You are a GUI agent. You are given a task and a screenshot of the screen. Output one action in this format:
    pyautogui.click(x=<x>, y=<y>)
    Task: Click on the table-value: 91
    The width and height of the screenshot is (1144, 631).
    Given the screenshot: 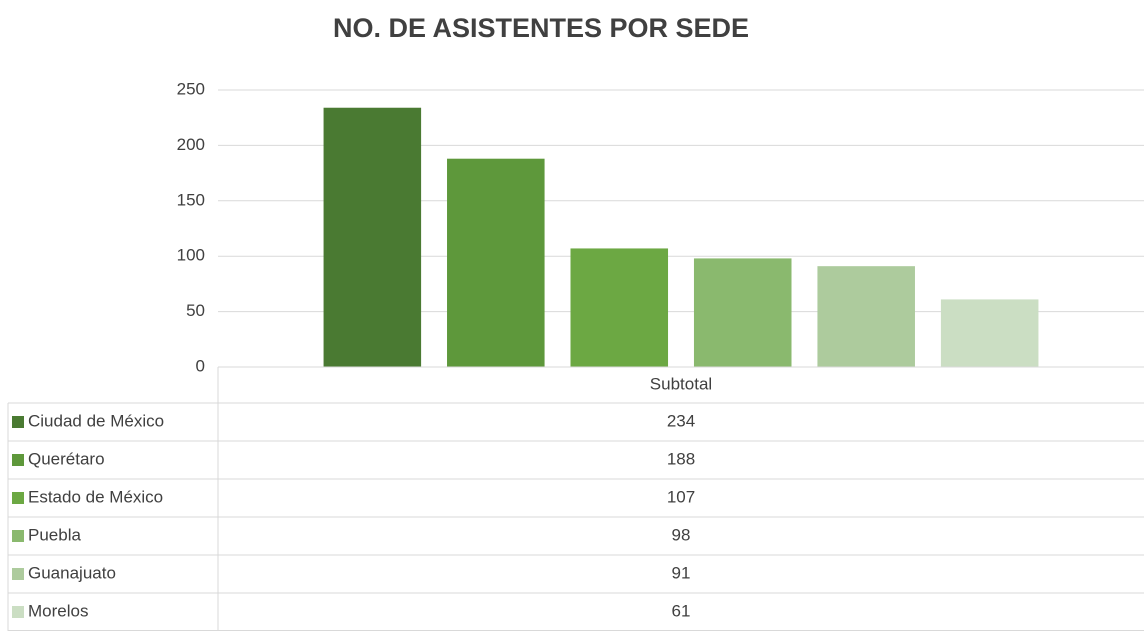 What is the action you would take?
    pyautogui.click(x=681, y=572)
    